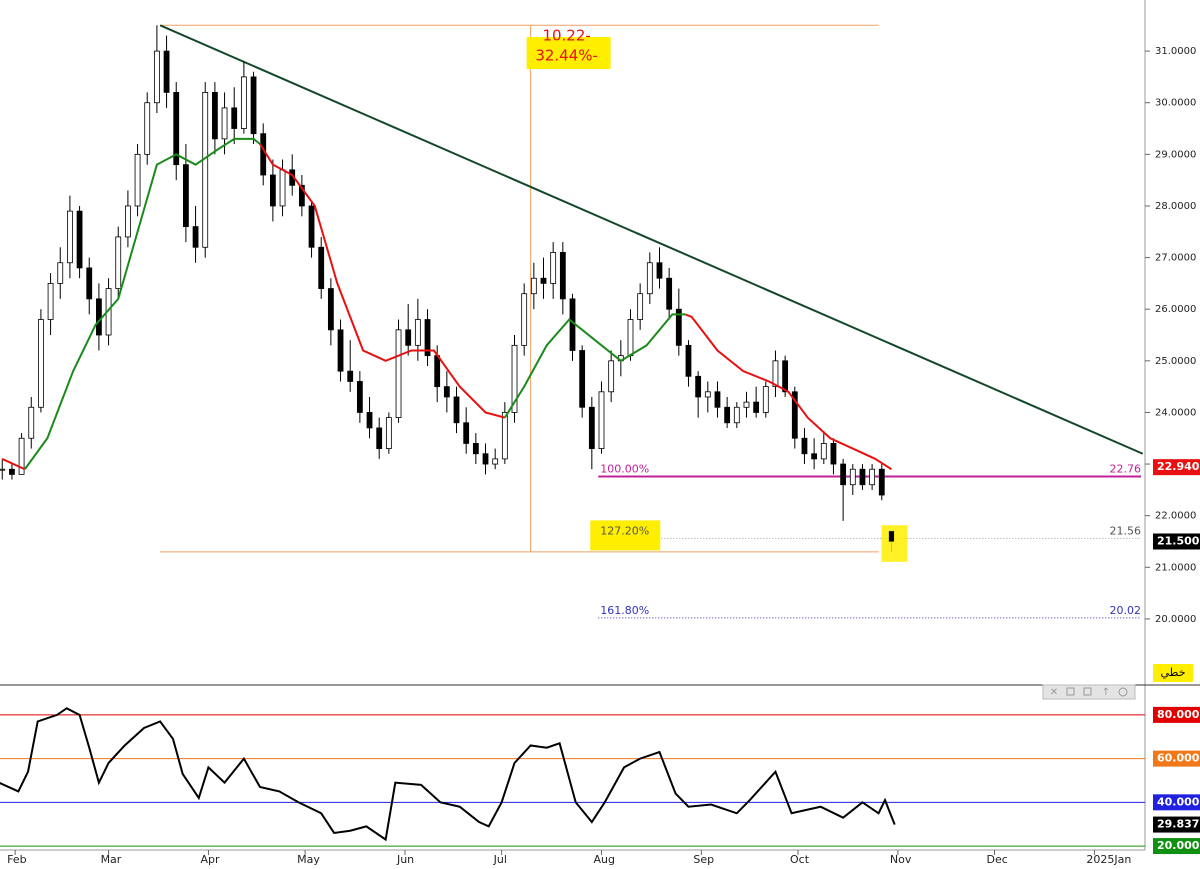 This screenshot has width=1200, height=869. I want to click on price-tag-label: 22.9400, so click(1178, 466).